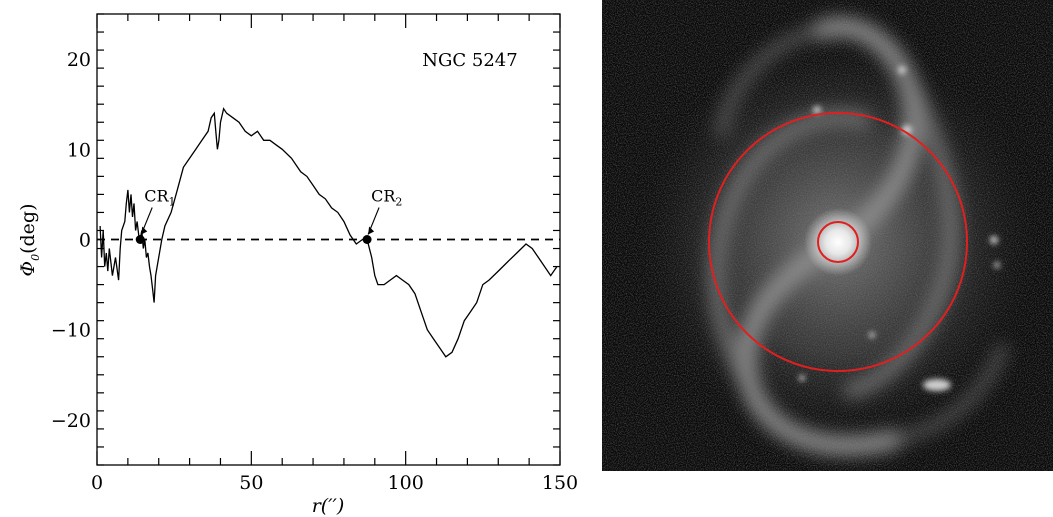  I want to click on x-tick-label: 50, so click(251, 483).